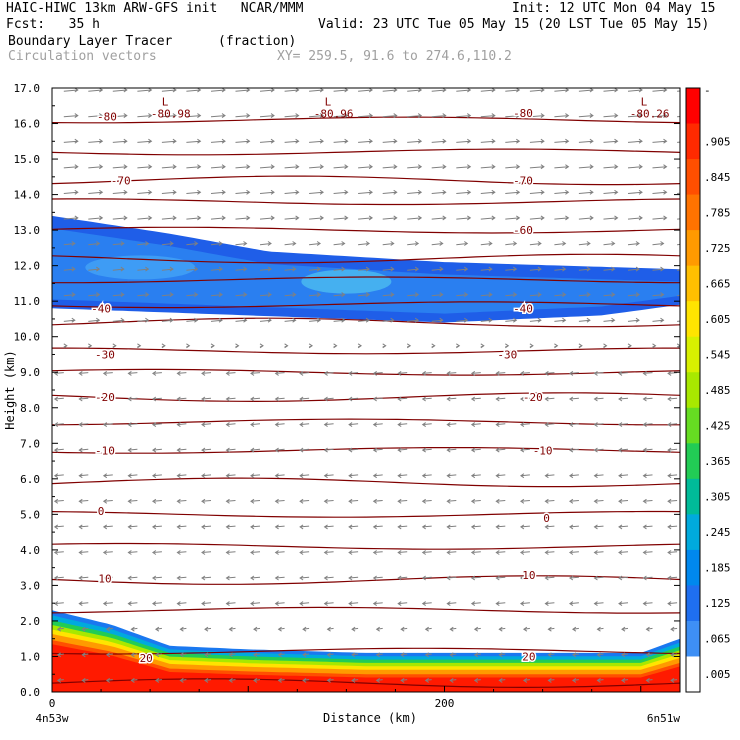  Describe the element at coordinates (717, 177) in the screenshot. I see `colorbar-label: .845` at that location.